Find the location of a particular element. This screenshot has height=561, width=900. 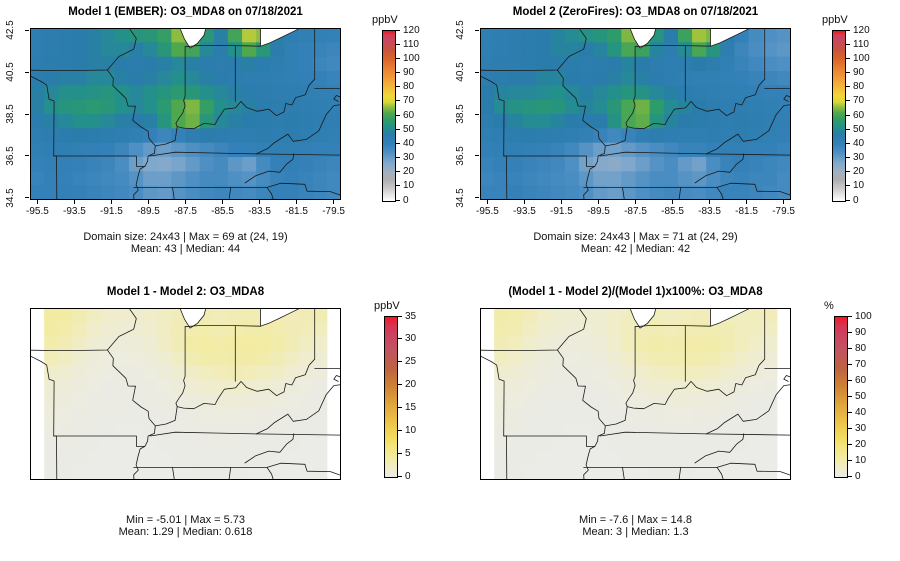

x-axis-tick-label: -89.5 is located at coordinates (598, 211).